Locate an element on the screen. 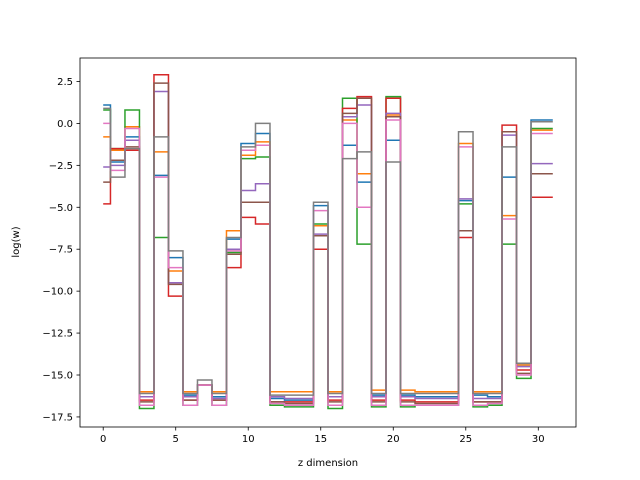  x-axis-label: z dimension is located at coordinates (328, 463).